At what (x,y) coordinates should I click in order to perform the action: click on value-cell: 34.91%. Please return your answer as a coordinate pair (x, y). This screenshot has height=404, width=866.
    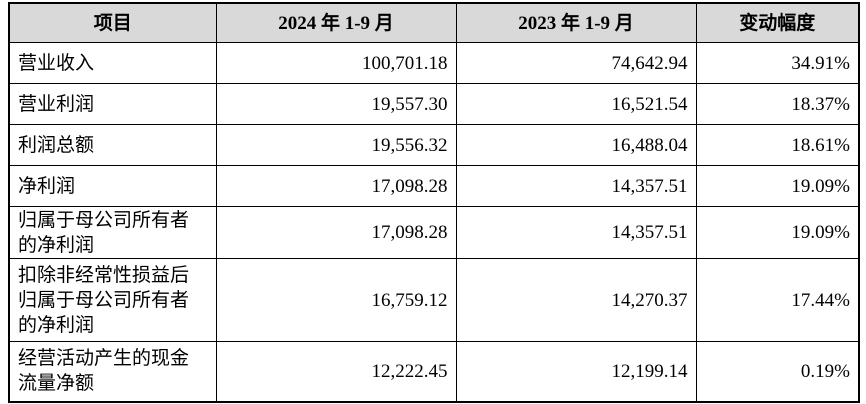
    Looking at the image, I should click on (777, 63).